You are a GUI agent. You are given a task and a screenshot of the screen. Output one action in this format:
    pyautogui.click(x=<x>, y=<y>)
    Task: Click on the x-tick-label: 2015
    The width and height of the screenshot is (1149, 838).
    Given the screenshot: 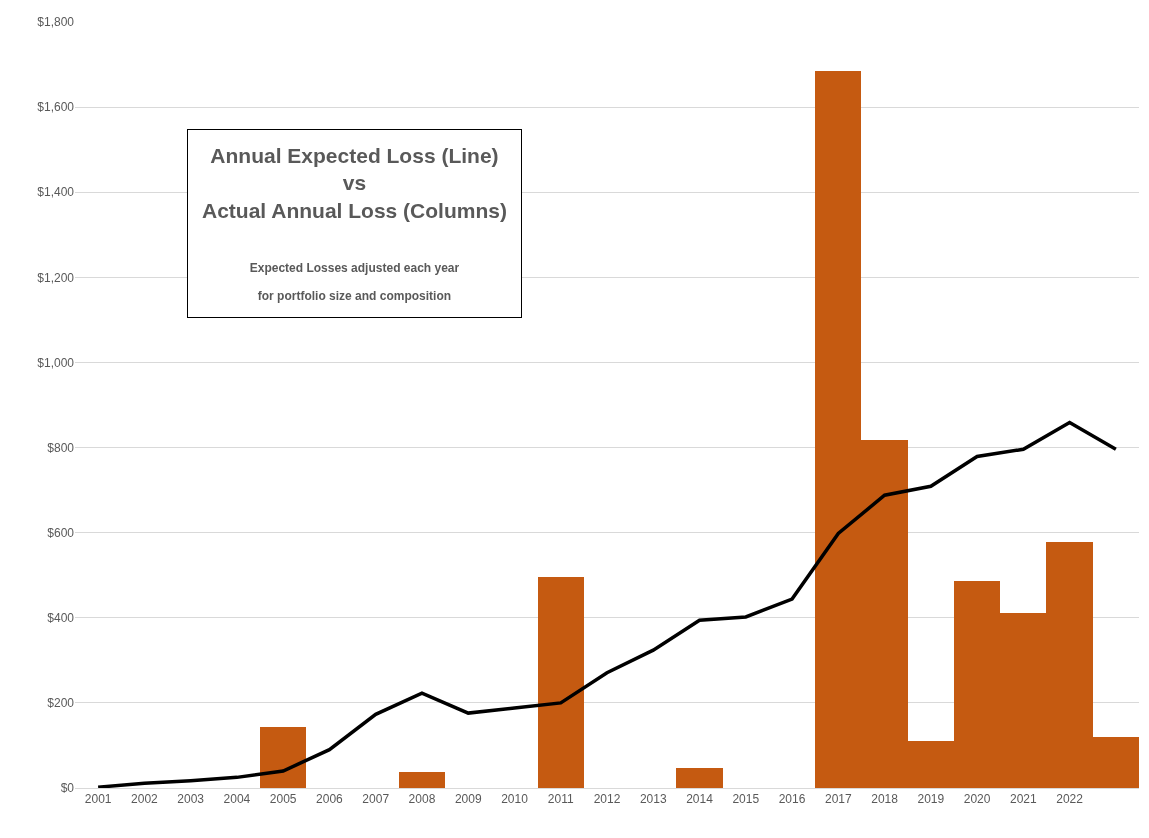 What is the action you would take?
    pyautogui.click(x=746, y=799)
    